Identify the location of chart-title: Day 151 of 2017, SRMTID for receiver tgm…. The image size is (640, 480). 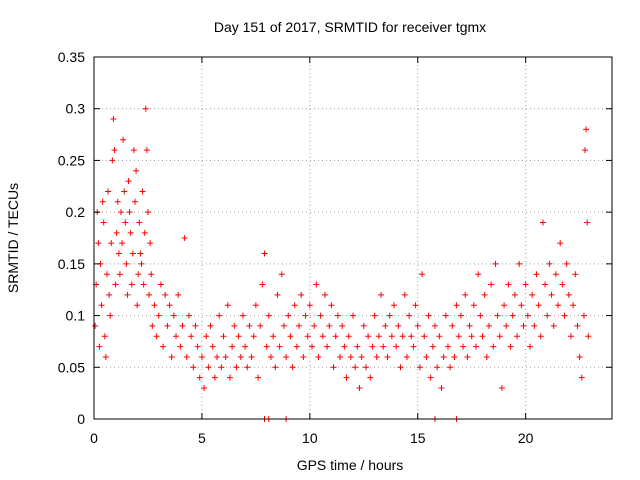
(350, 27).